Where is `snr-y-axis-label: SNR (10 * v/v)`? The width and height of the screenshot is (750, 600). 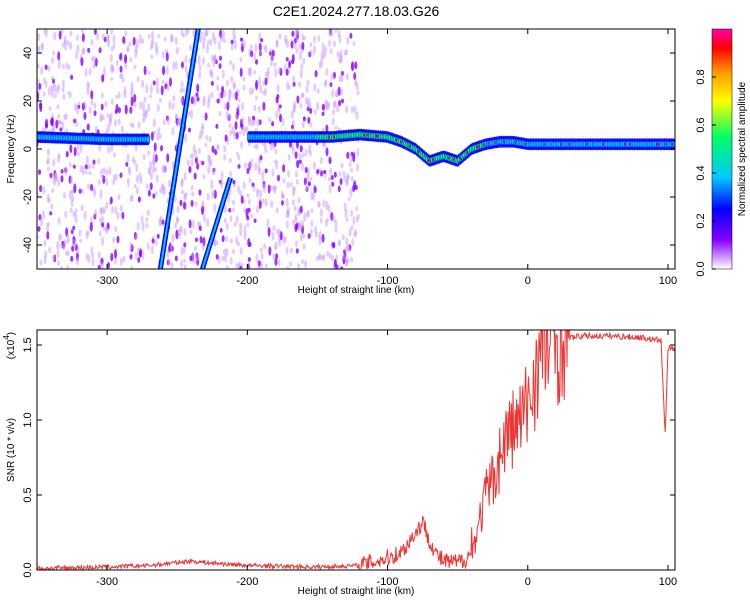 snr-y-axis-label: SNR (10 * v/v) is located at coordinates (11, 450).